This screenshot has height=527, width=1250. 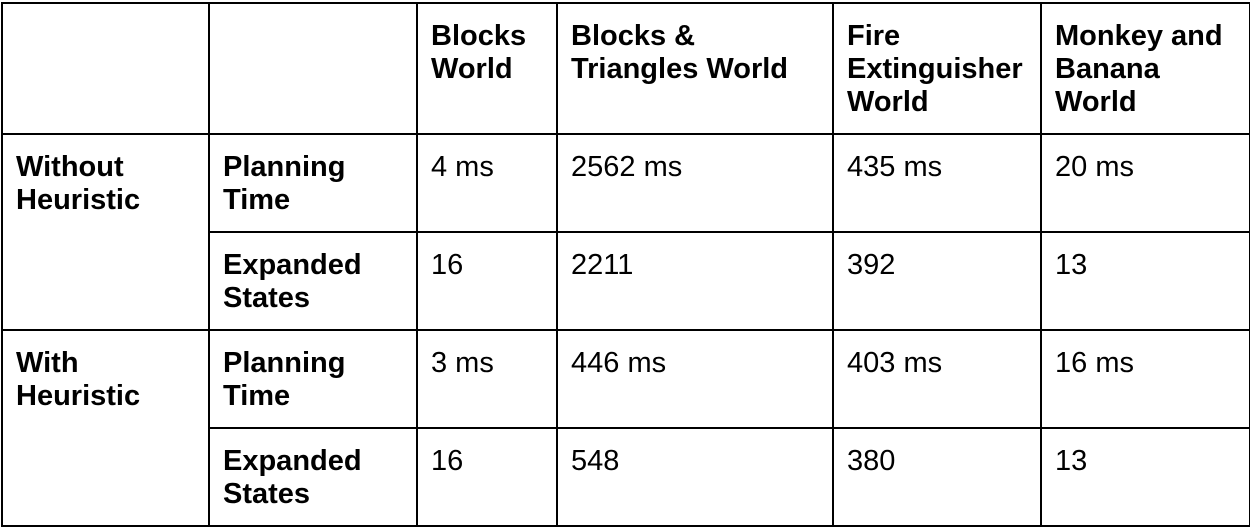 I want to click on value-cell: 380, so click(x=937, y=477).